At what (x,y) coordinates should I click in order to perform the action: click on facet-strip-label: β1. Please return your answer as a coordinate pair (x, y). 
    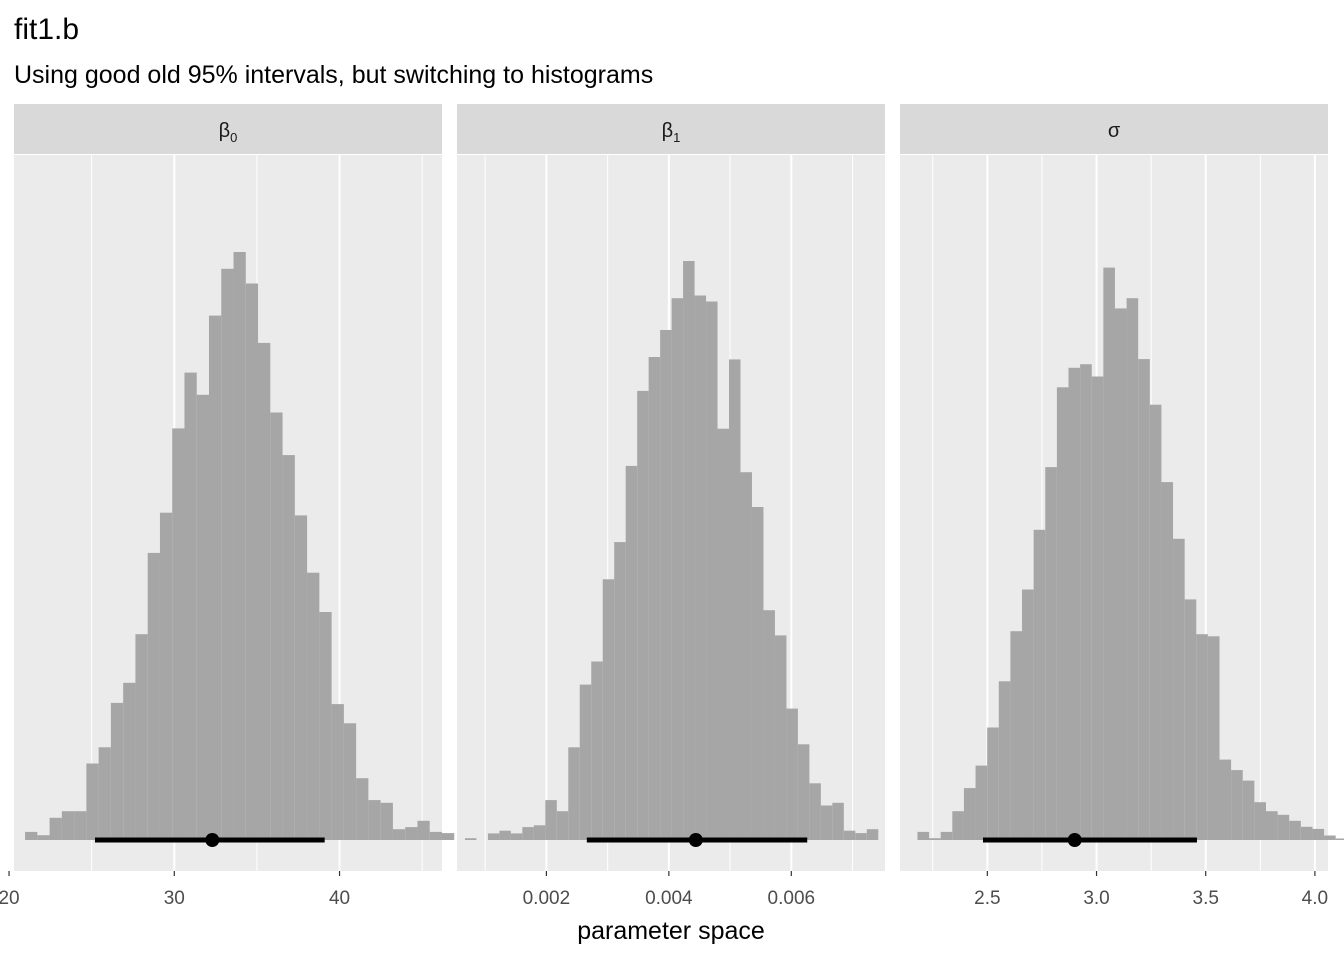
    Looking at the image, I should click on (671, 132).